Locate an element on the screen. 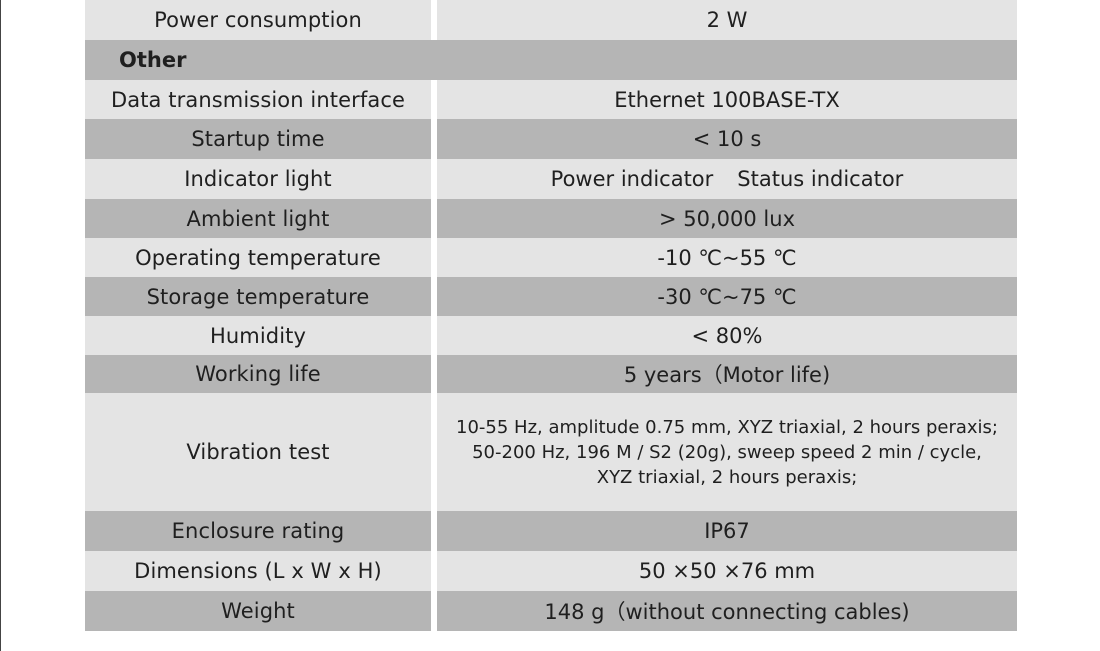  indicator-light-label: Indicator light is located at coordinates (258, 179).